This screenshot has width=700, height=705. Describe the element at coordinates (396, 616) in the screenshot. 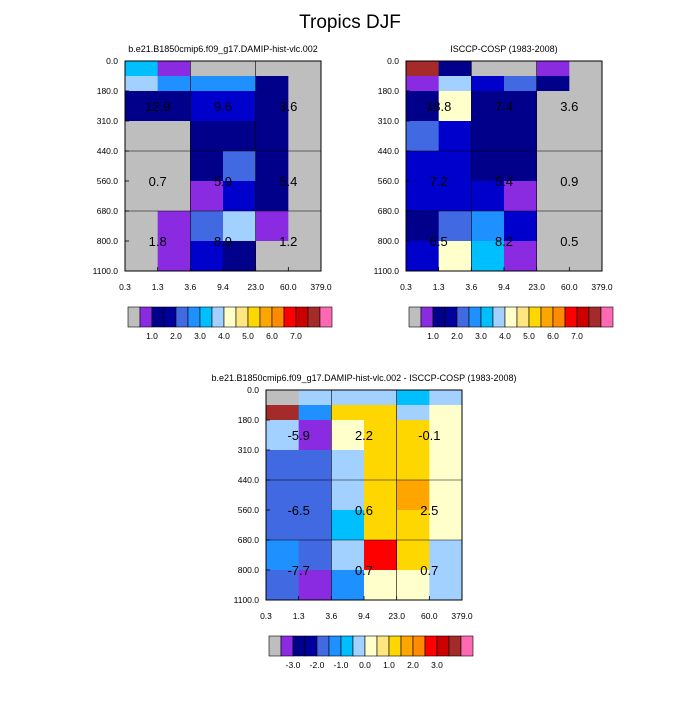

I see `x-tick-label: 23.0` at that location.